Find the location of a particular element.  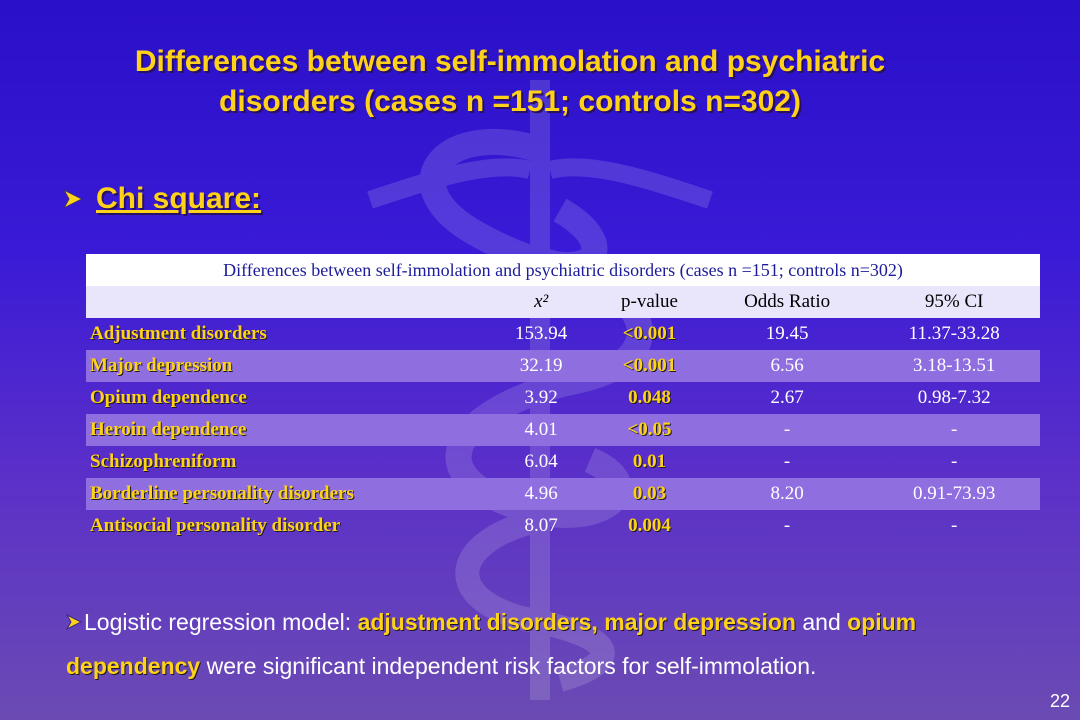

row-label: Heroin dependence is located at coordinates (287, 430).